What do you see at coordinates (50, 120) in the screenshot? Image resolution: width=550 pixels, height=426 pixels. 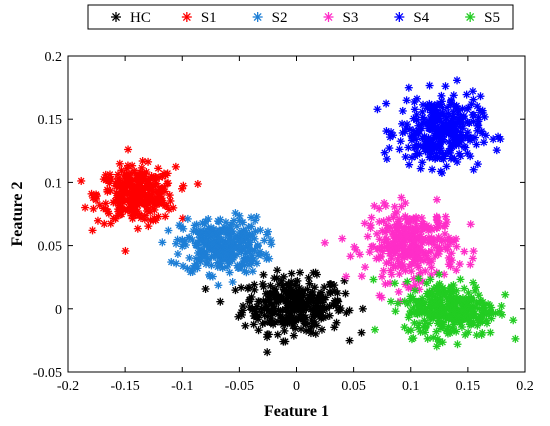 I see `y-tick-label: 0.15` at bounding box center [50, 120].